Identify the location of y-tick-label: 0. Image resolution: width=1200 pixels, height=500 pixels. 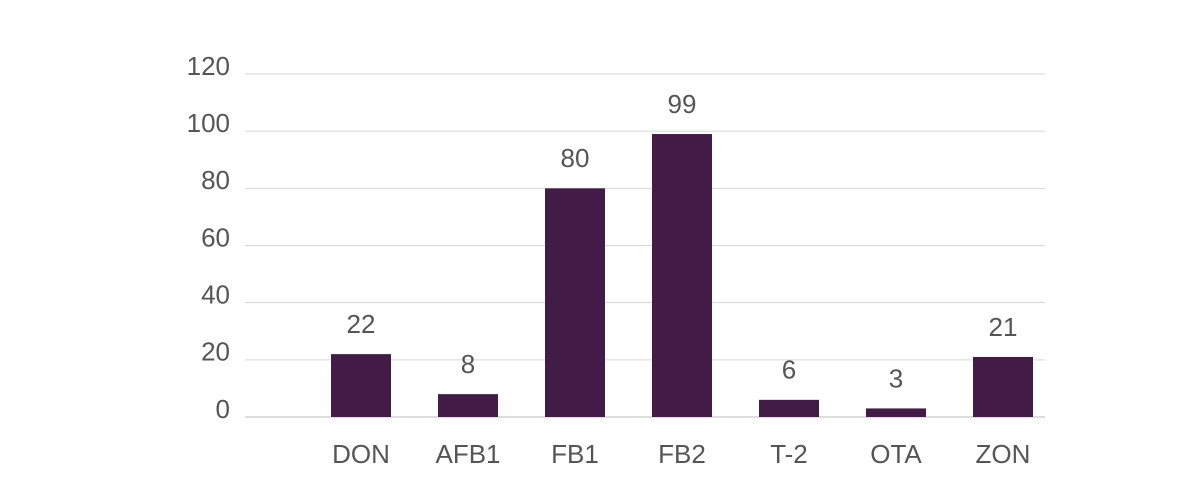
(223, 409).